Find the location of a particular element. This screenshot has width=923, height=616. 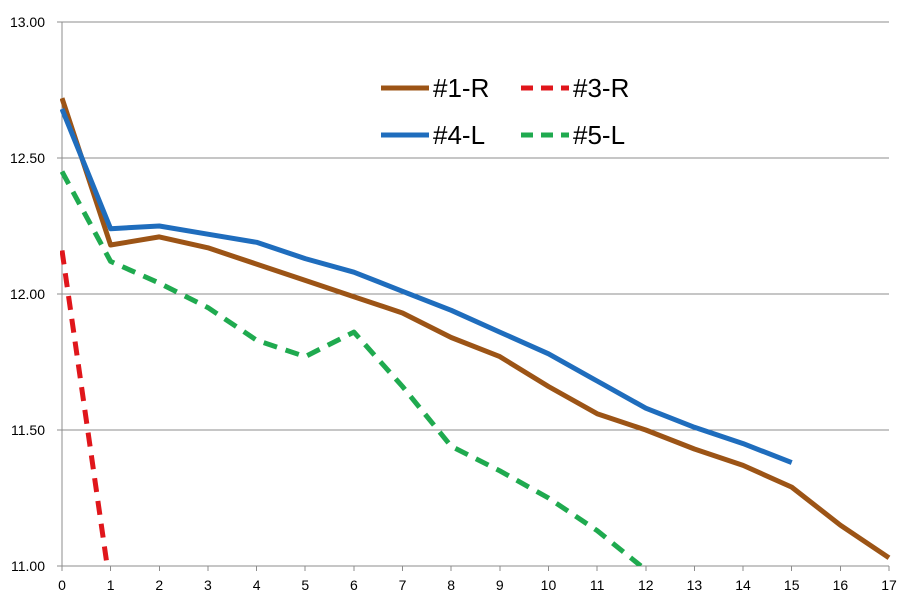

x-tick-label: 8 is located at coordinates (451, 585).